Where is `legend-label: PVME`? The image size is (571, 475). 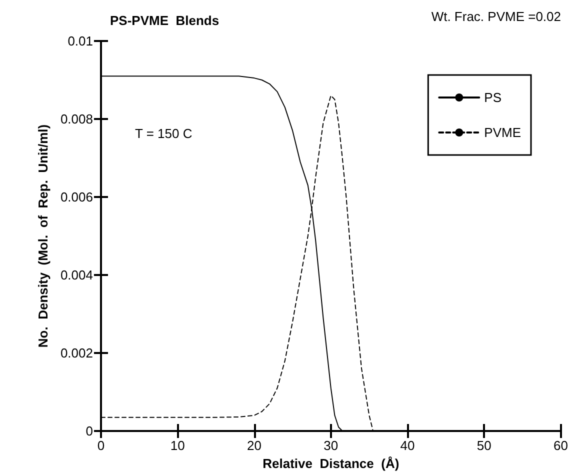 legend-label: PVME is located at coordinates (503, 132).